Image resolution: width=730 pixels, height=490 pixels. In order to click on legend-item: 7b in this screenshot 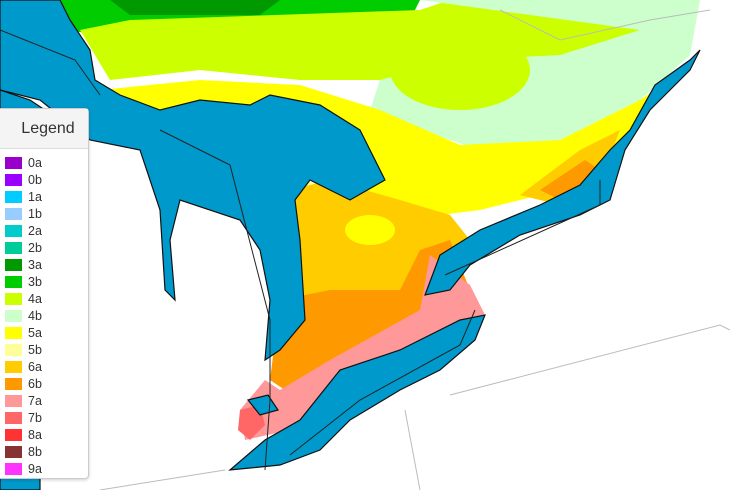, I will do `click(44, 417)`.